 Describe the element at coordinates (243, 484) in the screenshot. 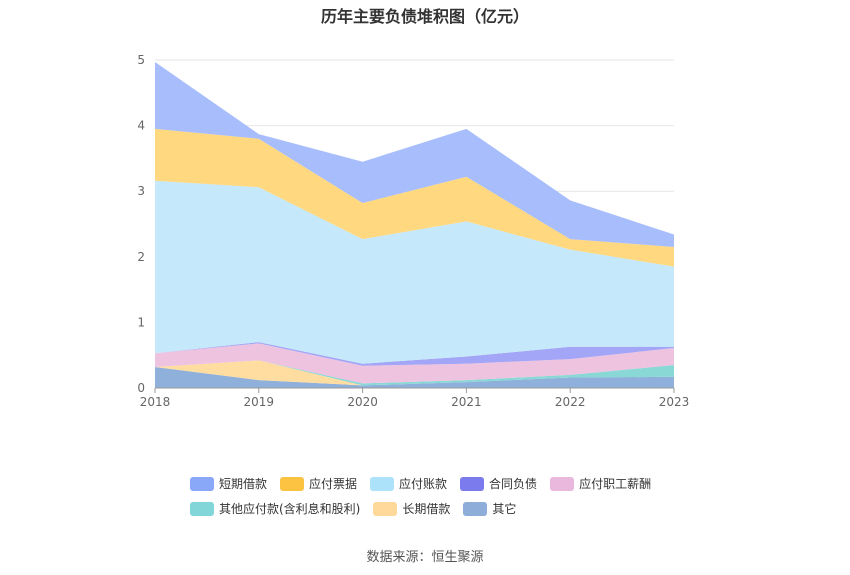

I see `legend-label: 短期借款` at that location.